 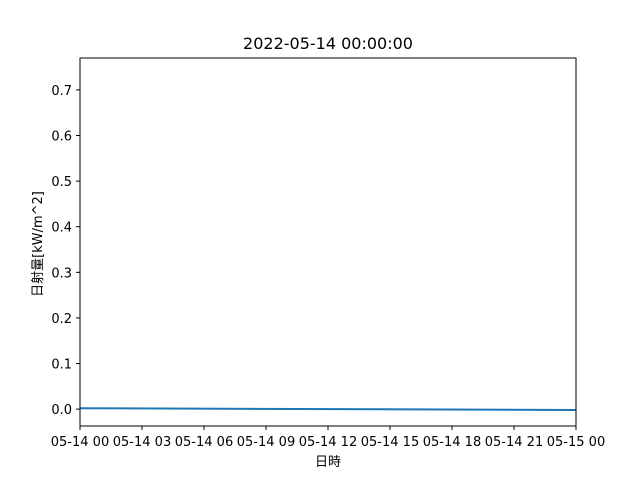 I want to click on y-tick-label: 0.5, so click(x=61, y=182).